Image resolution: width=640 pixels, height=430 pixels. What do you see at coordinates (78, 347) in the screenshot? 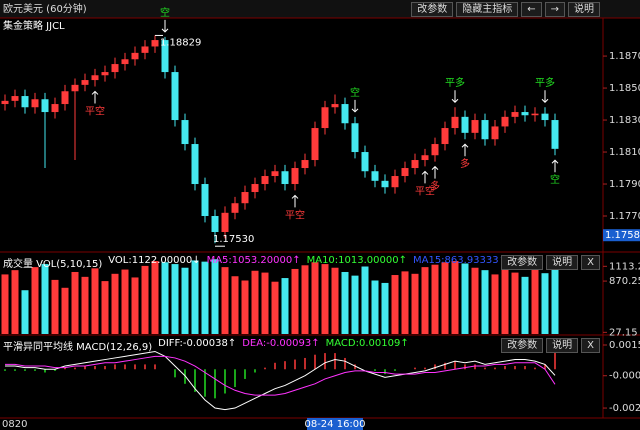
I see `panel-title: 平滑异同平均线 MACD(12,26,9)` at bounding box center [78, 347].